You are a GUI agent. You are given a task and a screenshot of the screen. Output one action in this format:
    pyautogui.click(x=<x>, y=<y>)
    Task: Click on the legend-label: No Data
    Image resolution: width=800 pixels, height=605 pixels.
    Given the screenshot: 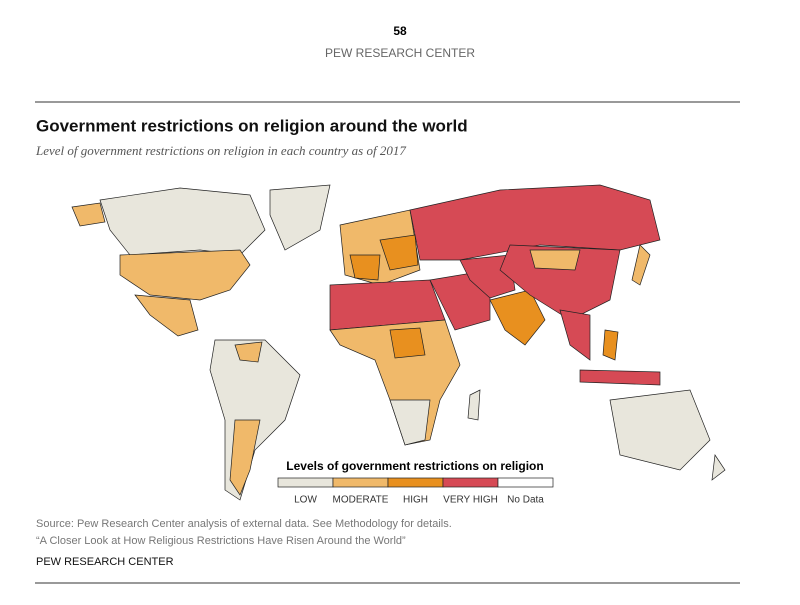 What is the action you would take?
    pyautogui.click(x=525, y=500)
    